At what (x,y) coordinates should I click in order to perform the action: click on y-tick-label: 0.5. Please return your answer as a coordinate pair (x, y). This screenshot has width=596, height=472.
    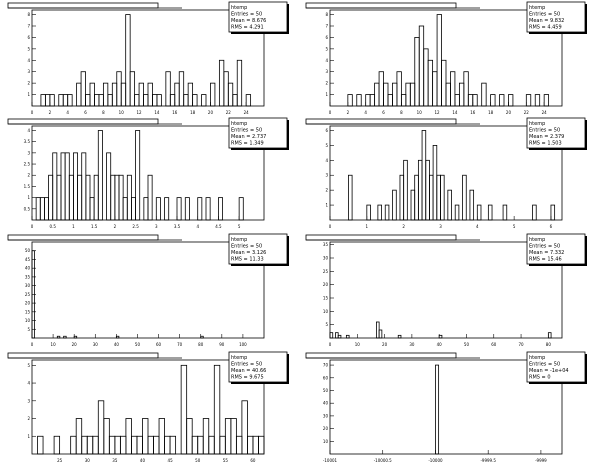
    Looking at the image, I should click on (27, 208).